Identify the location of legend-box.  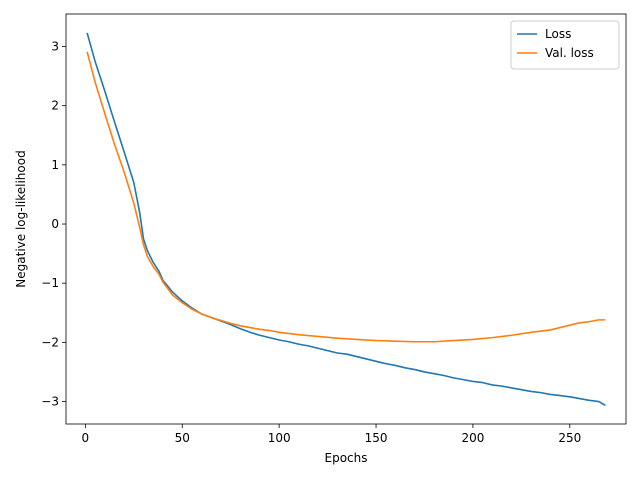
(565, 45).